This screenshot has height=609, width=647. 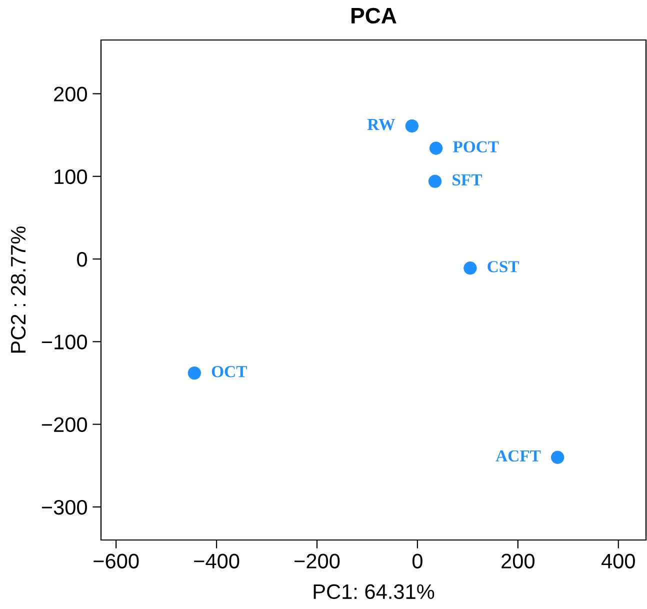 What do you see at coordinates (504, 266) in the screenshot?
I see `annotation: CST` at bounding box center [504, 266].